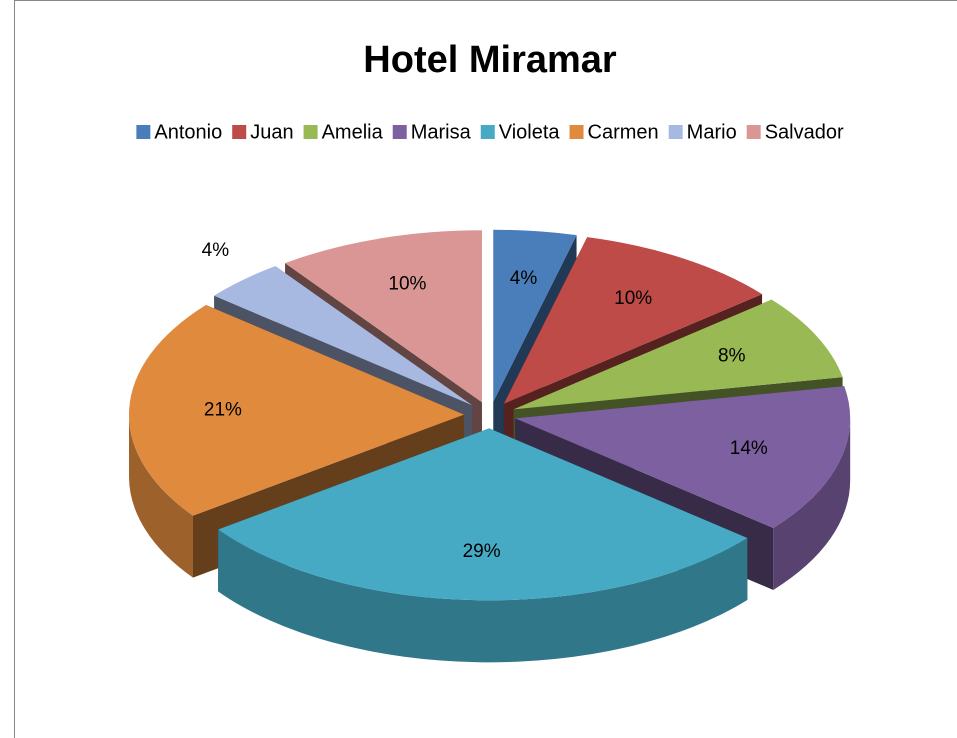 The image size is (957, 738). Describe the element at coordinates (223, 410) in the screenshot. I see `data-label: 21%` at that location.